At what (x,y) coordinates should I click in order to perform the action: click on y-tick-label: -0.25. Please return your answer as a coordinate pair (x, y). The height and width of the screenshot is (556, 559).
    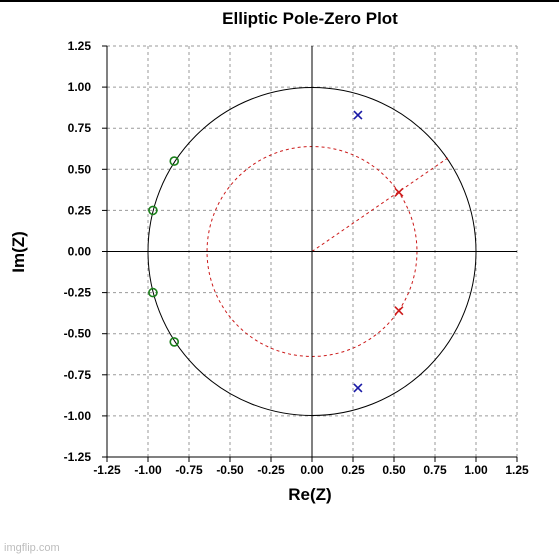
    Looking at the image, I should click on (78, 293).